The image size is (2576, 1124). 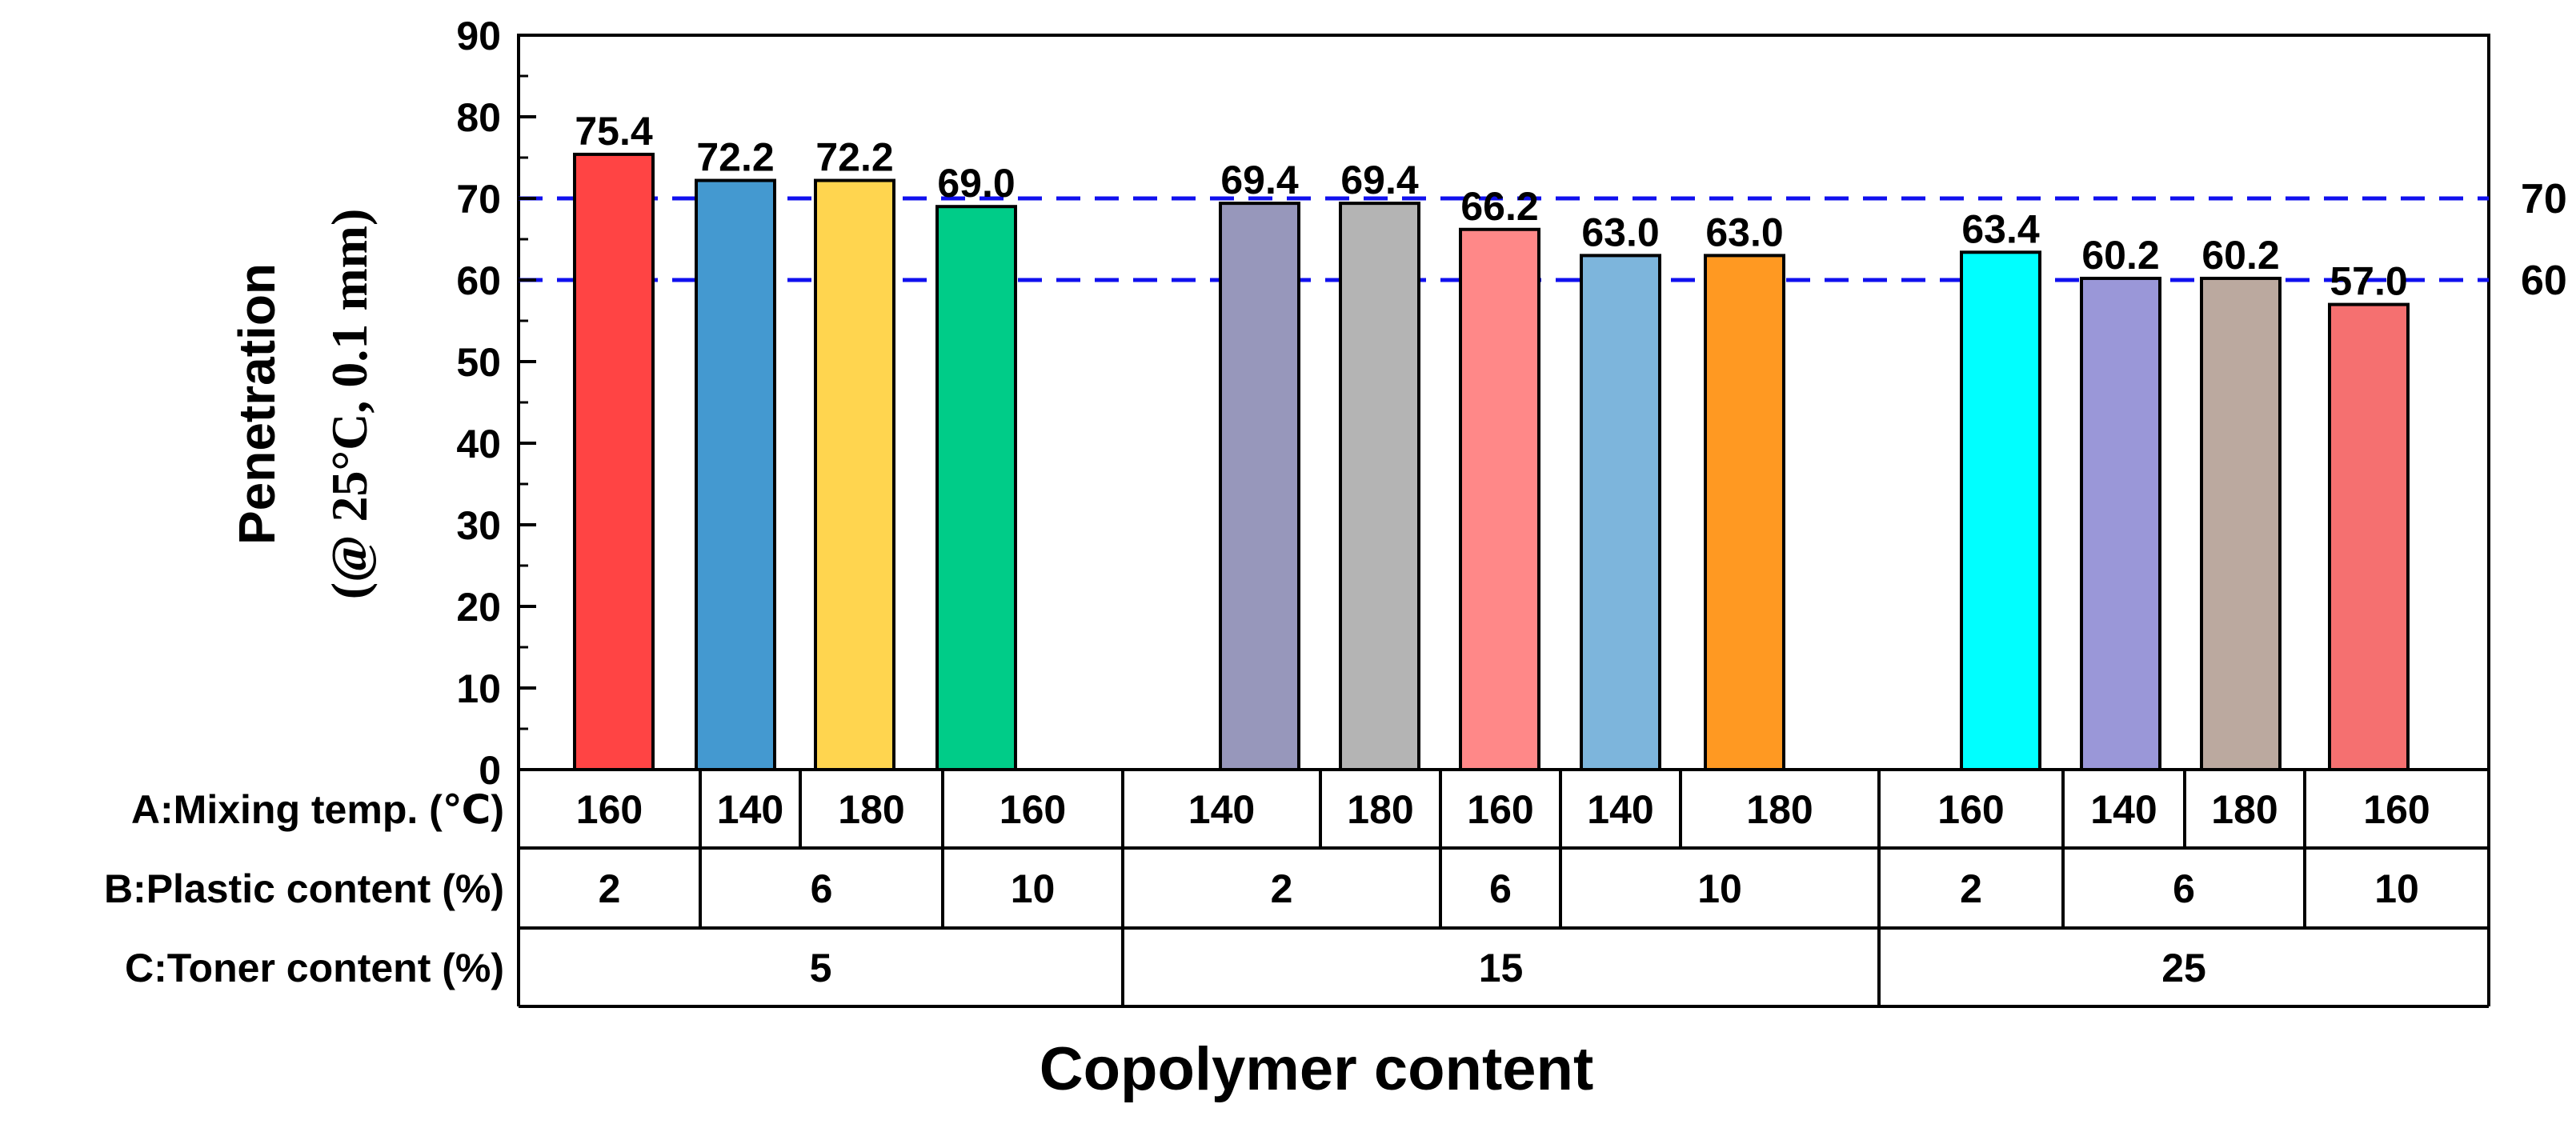 I want to click on y-axis-title-line2: (@ 25°C, 0.1 mm), so click(x=349, y=404).